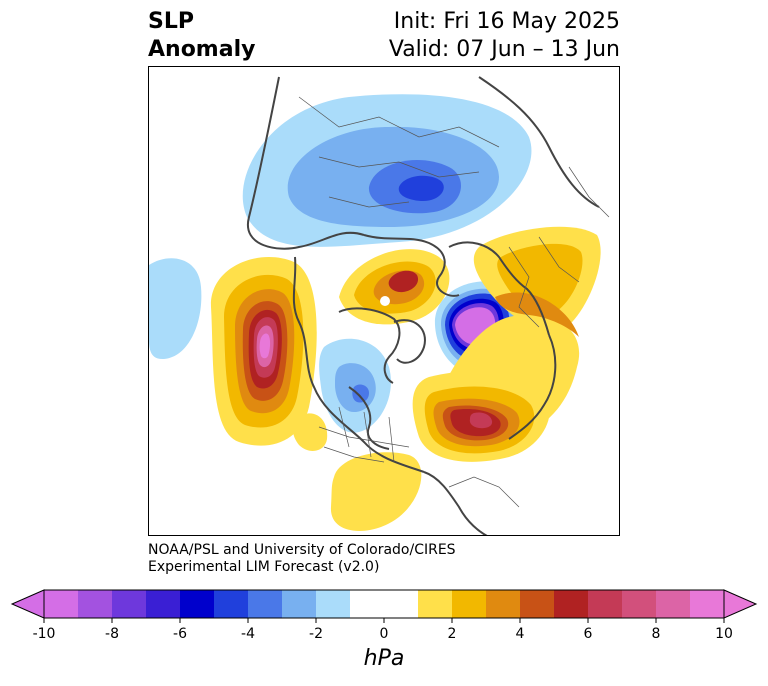  I want to click on colorbar-ticks: -10 -8 -6 -4 -2 0 2 4 6 8 10, so click(383, 630).